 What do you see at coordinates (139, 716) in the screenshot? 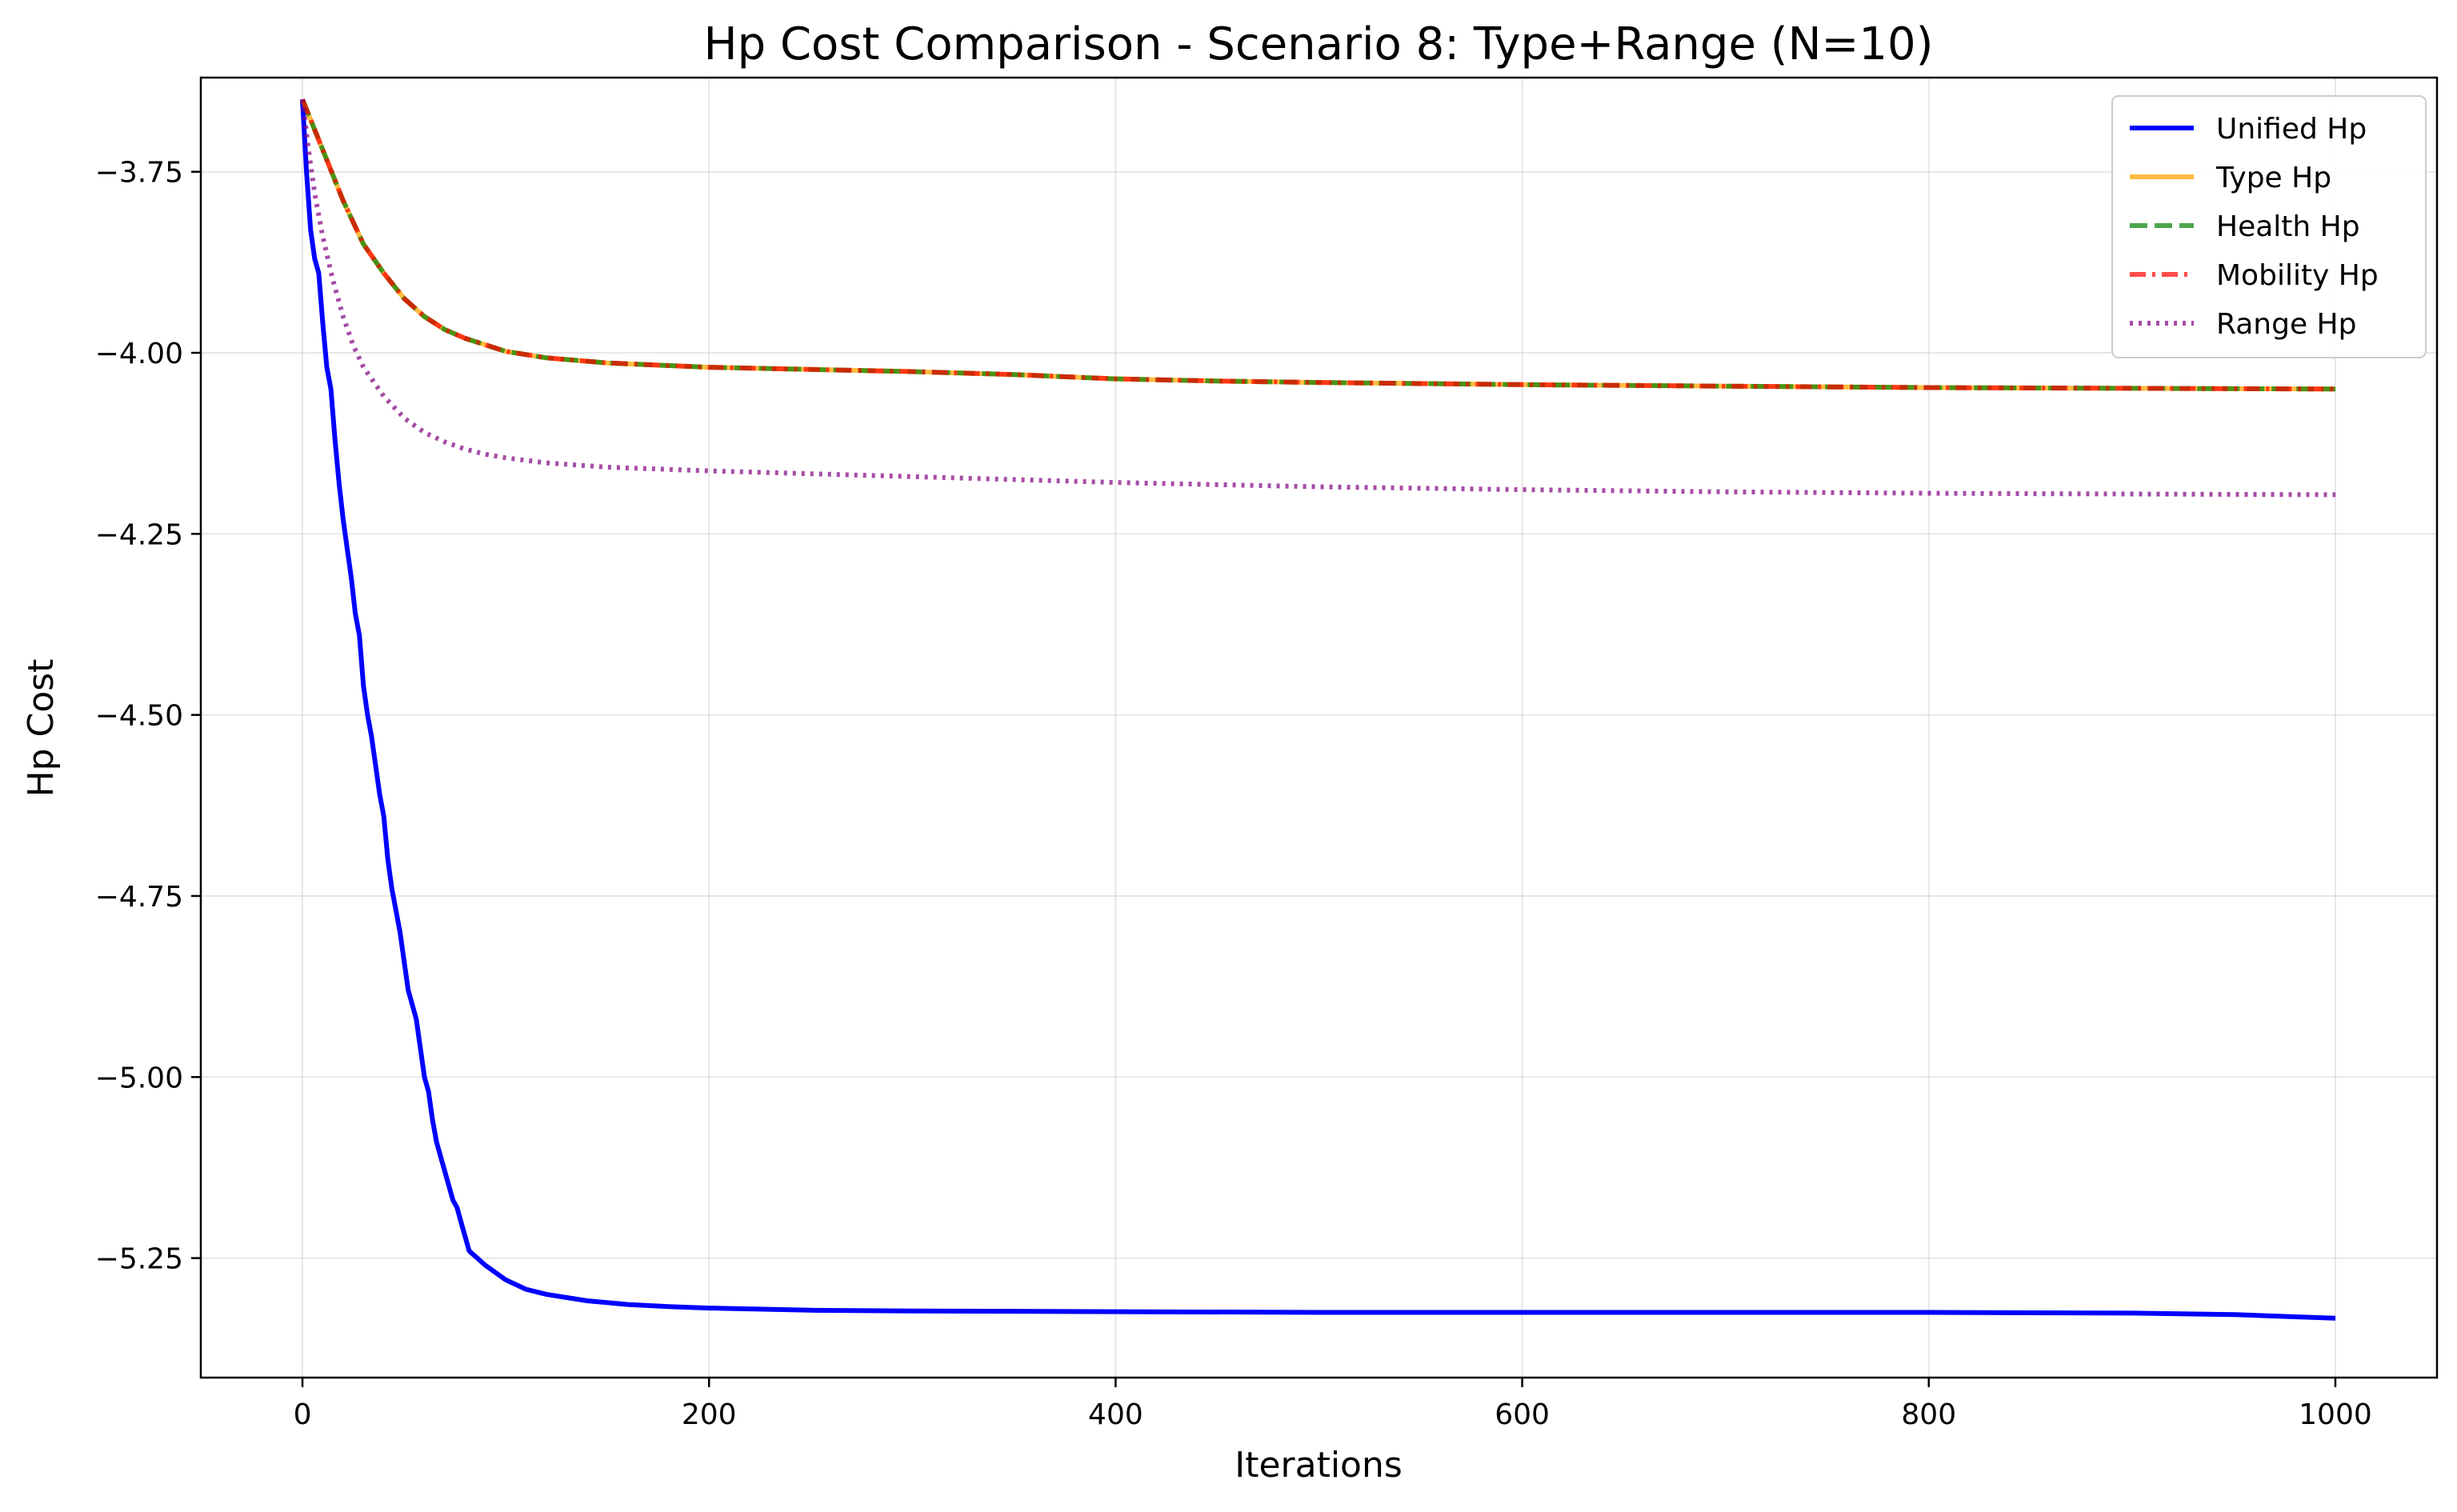
I see `y-tick-label: −4.50` at bounding box center [139, 716].